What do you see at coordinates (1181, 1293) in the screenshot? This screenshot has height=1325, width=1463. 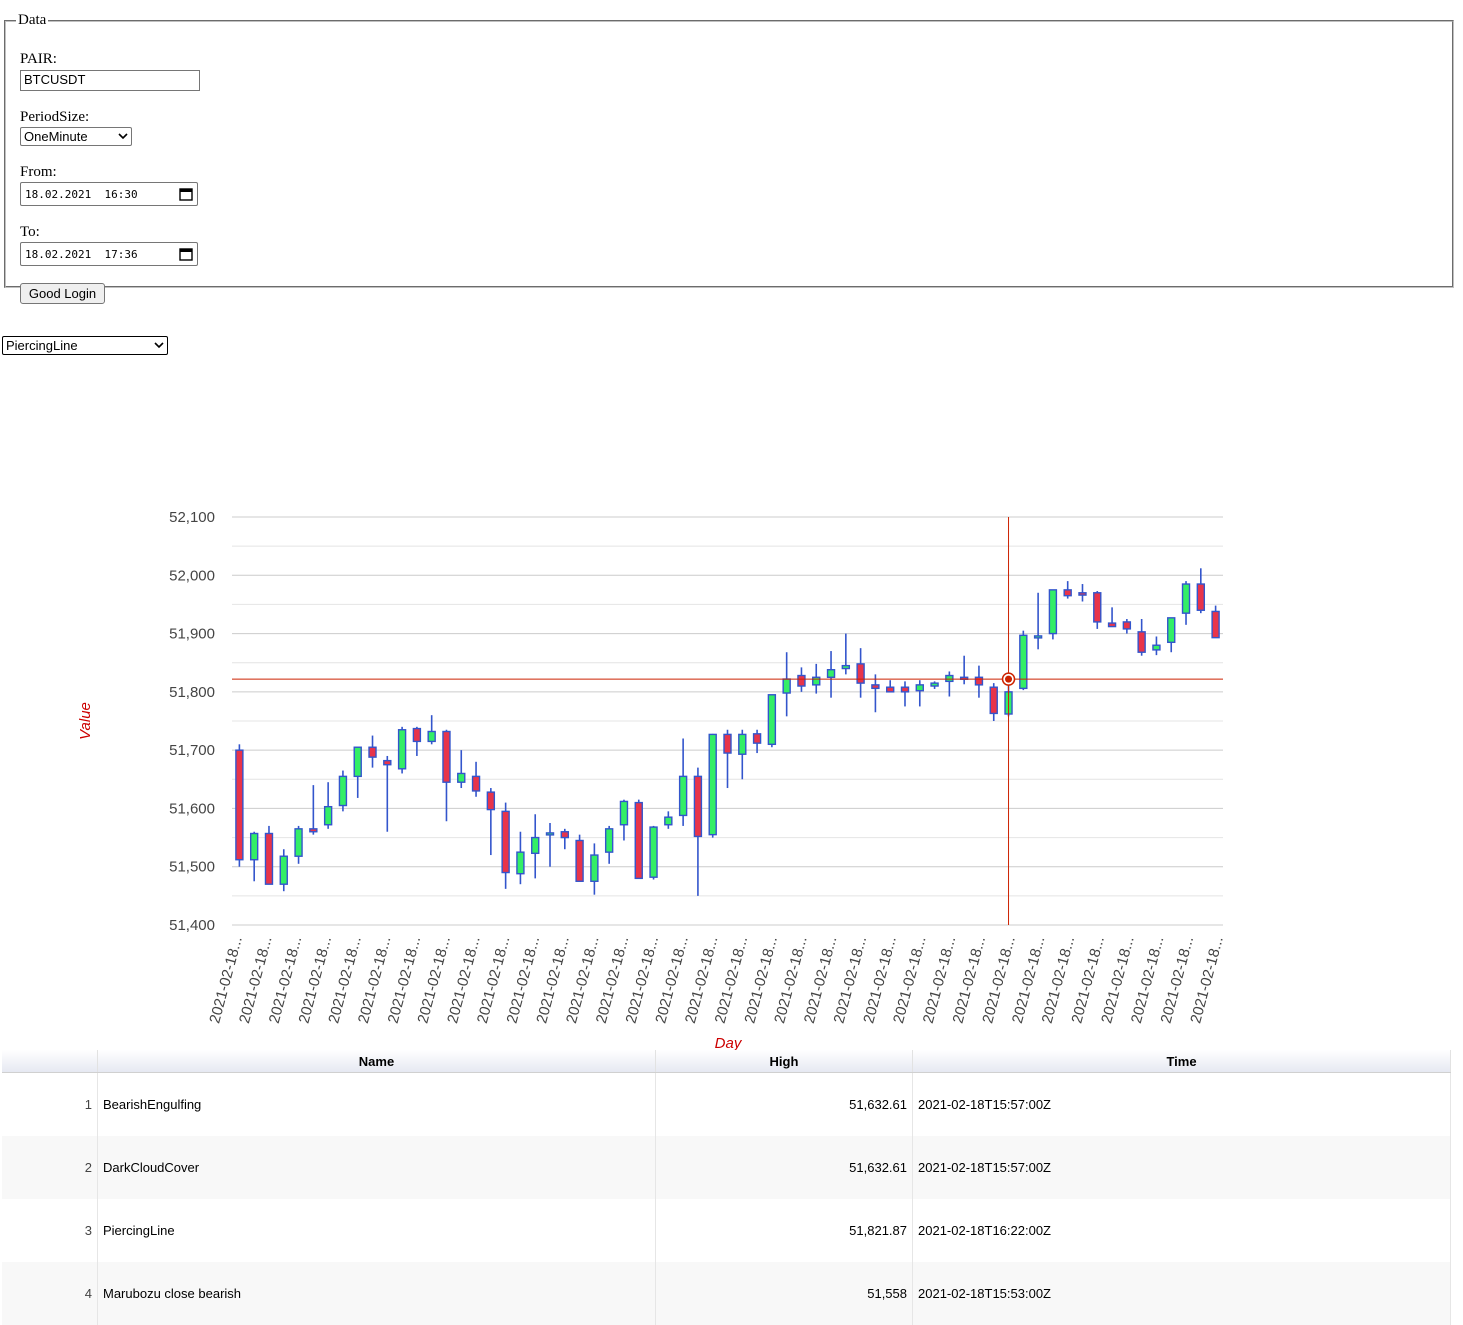 I see `row-time: 2021-02-18T15:53:00Z` at bounding box center [1181, 1293].